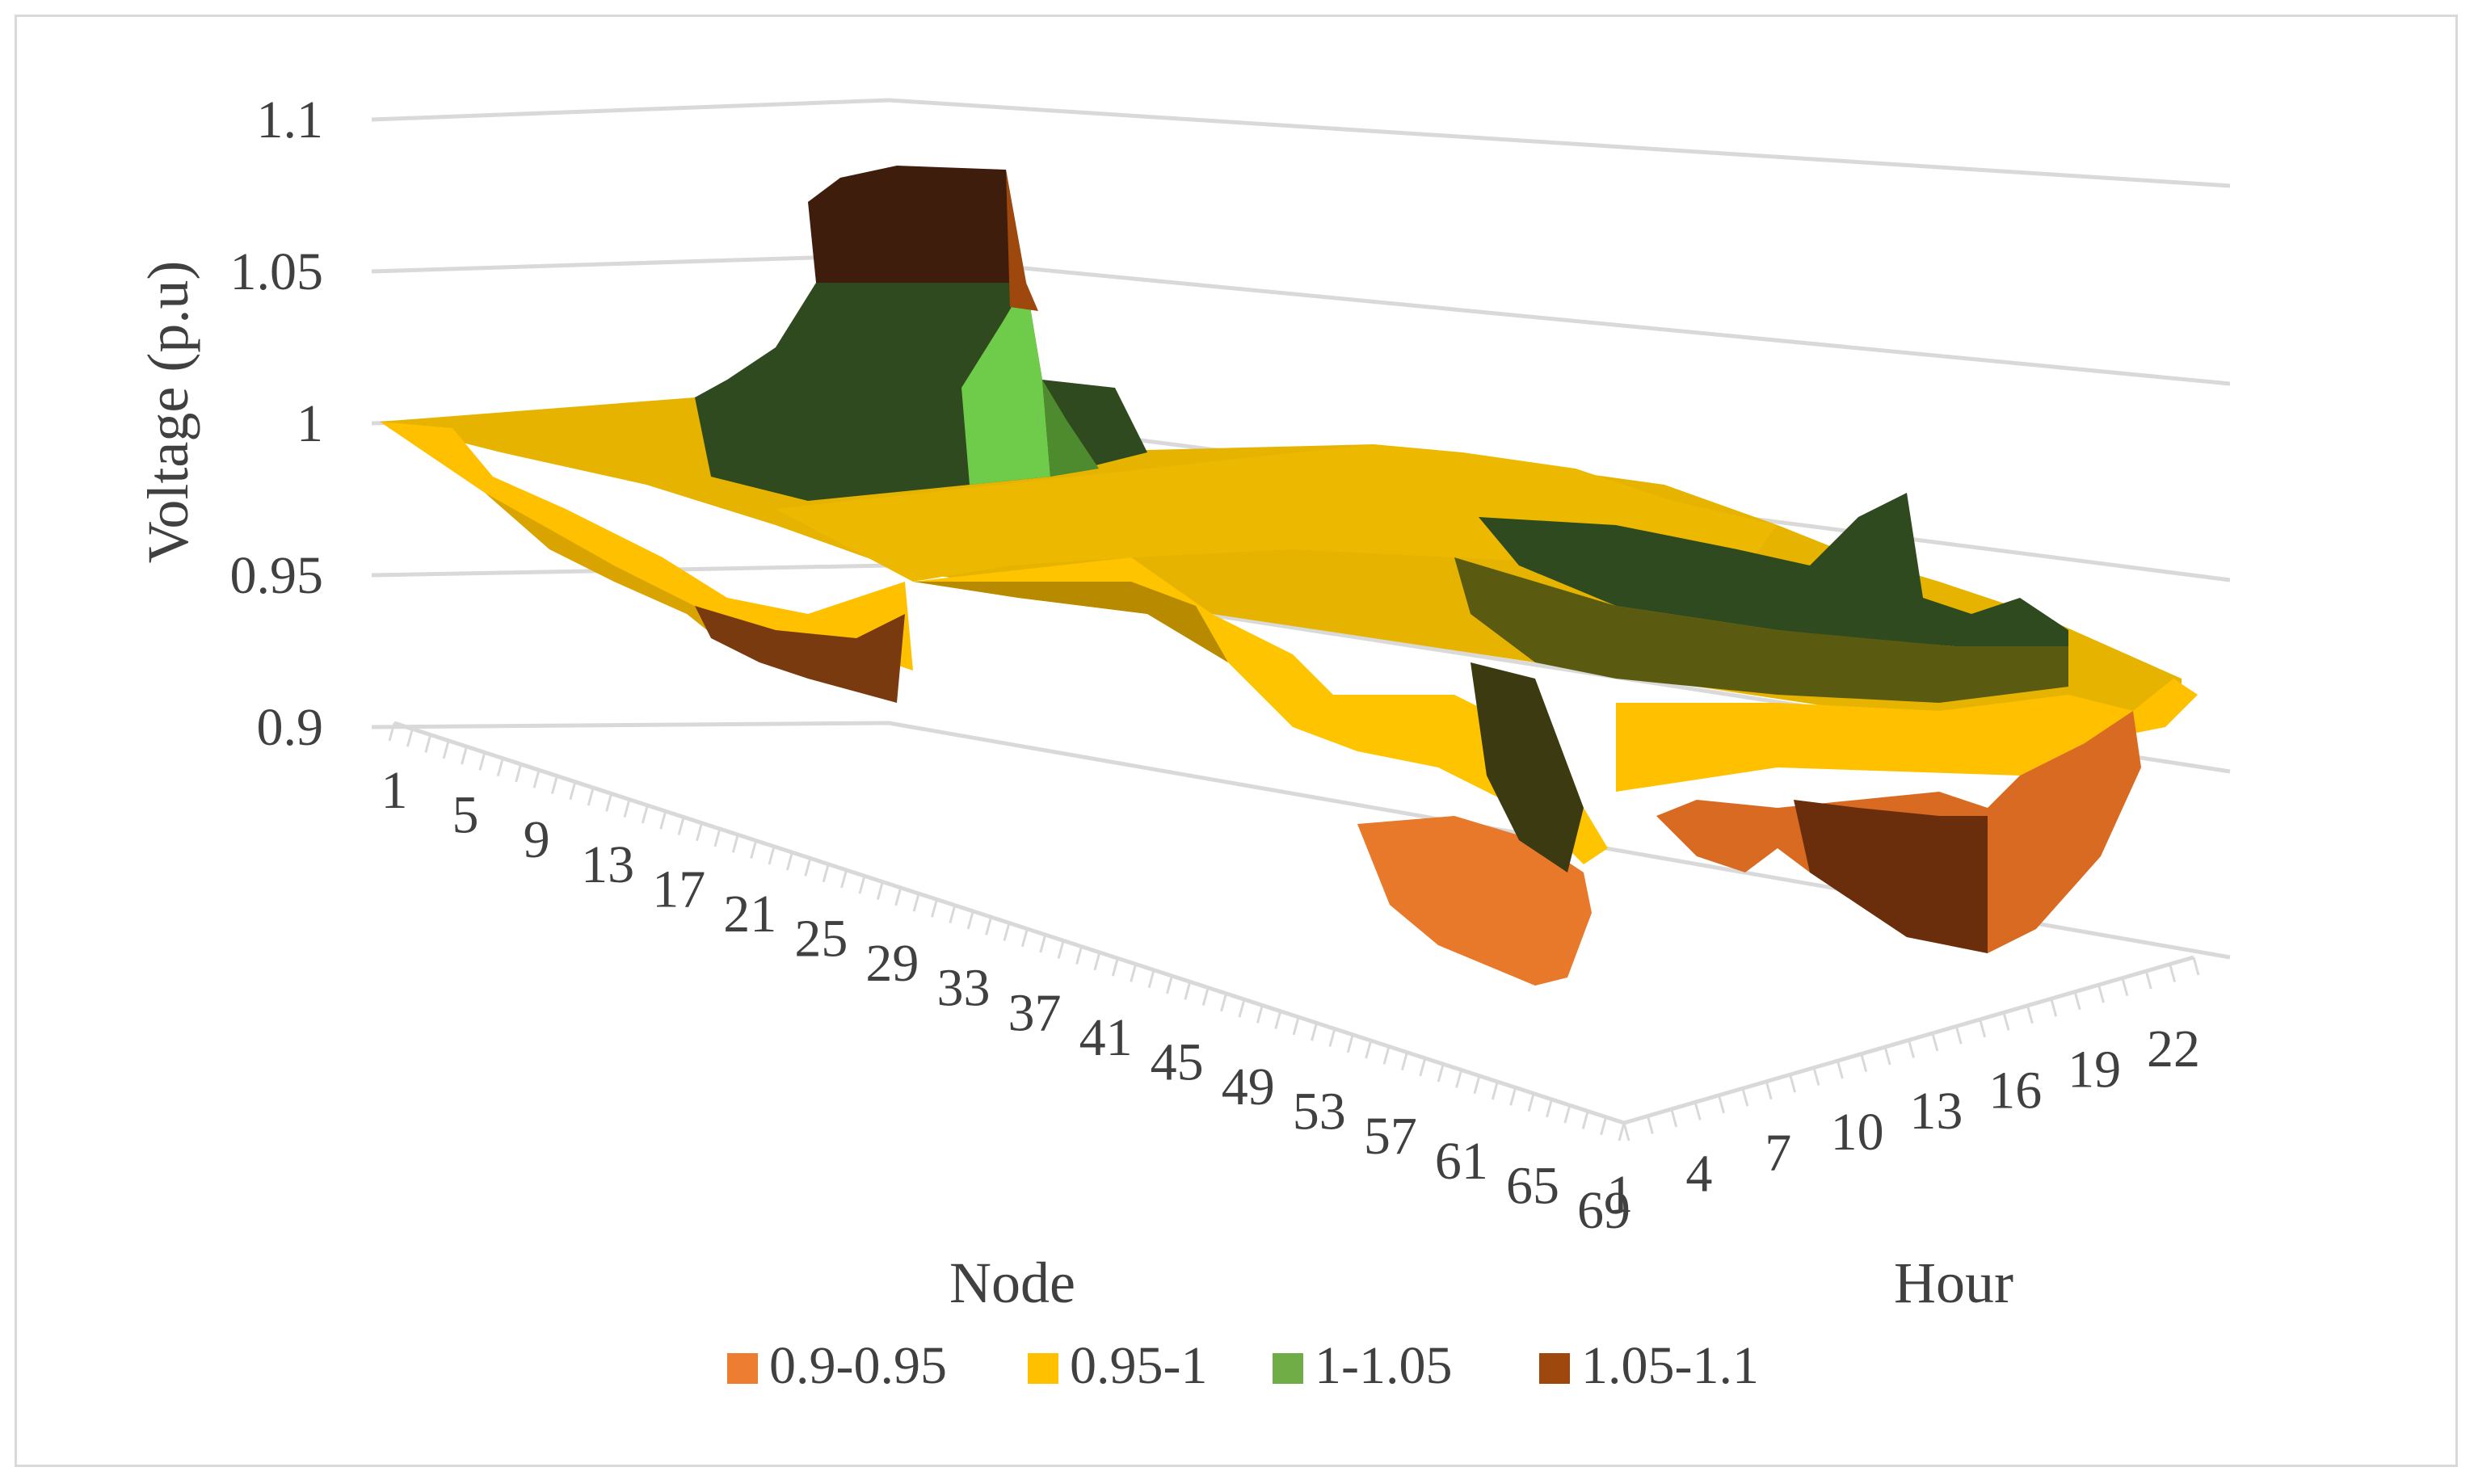 This screenshot has height=1484, width=2474. What do you see at coordinates (394, 790) in the screenshot?
I see `node-tick-label: 1` at bounding box center [394, 790].